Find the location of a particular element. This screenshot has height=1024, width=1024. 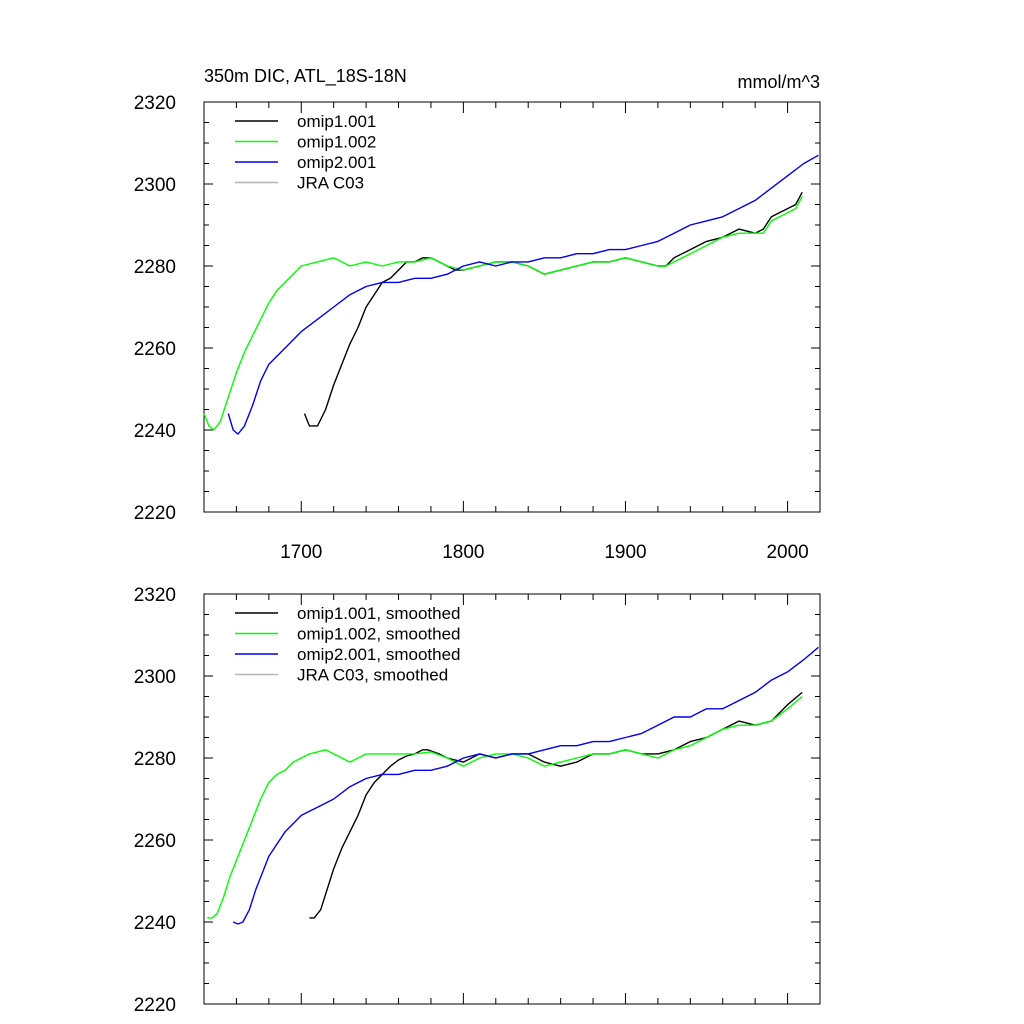

legend-label: omip1.001 is located at coordinates (336, 121).